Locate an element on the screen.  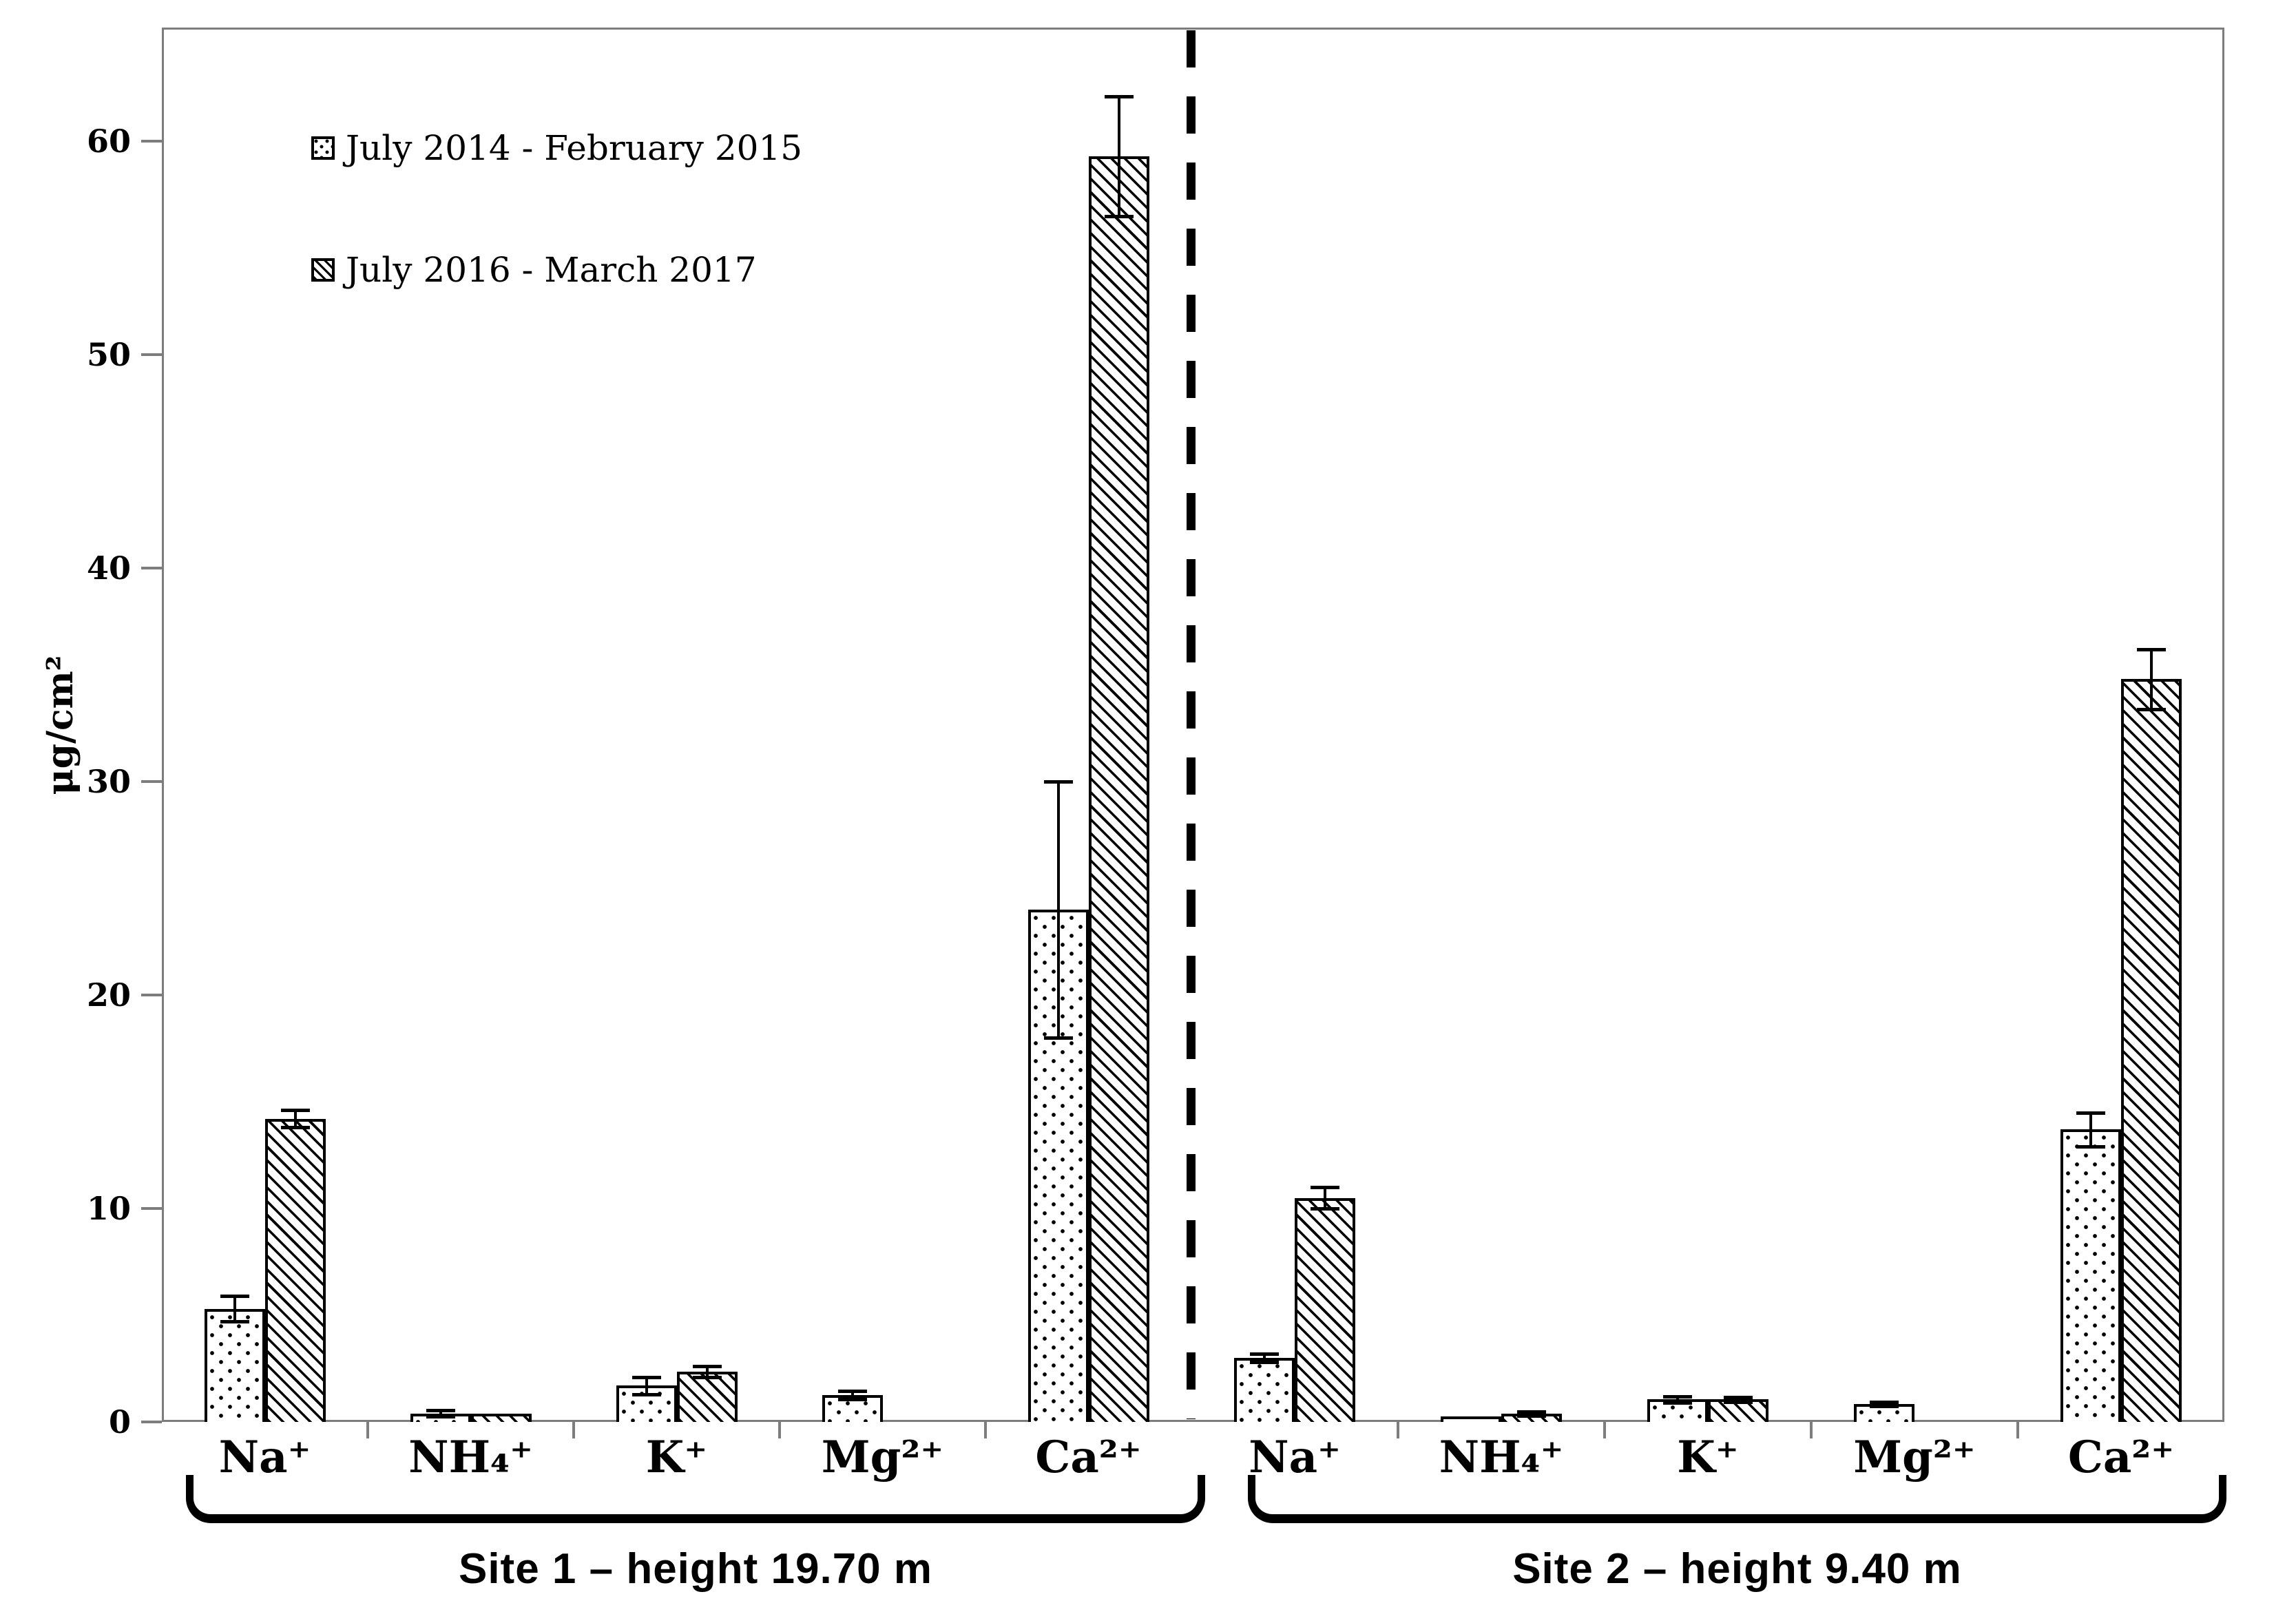
y-axis-tick-label: 60 is located at coordinates (108, 141).